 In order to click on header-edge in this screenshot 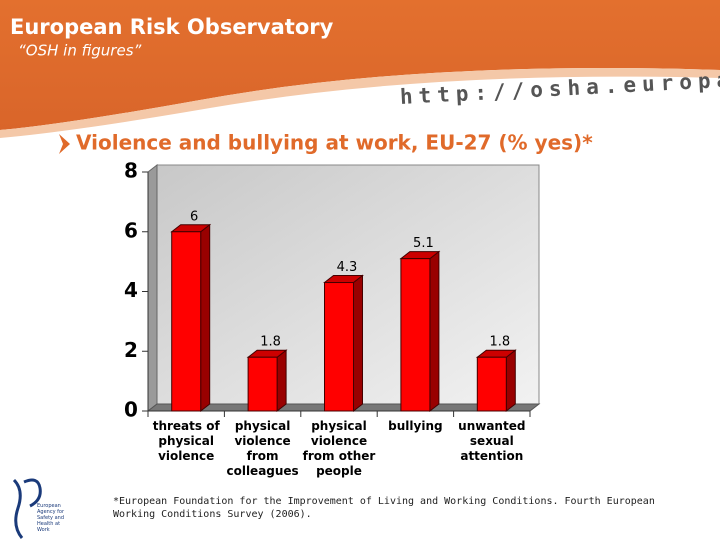, I will do `click(360, 103)`.